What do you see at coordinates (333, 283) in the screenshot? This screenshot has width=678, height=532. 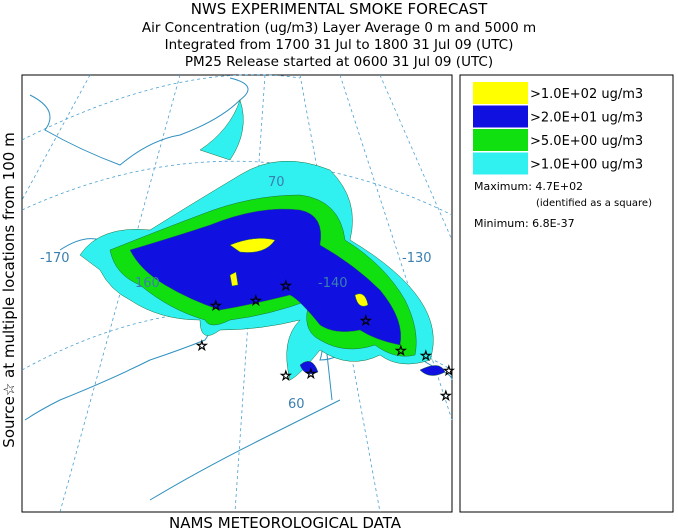 I see `graticule-label: -140` at bounding box center [333, 283].